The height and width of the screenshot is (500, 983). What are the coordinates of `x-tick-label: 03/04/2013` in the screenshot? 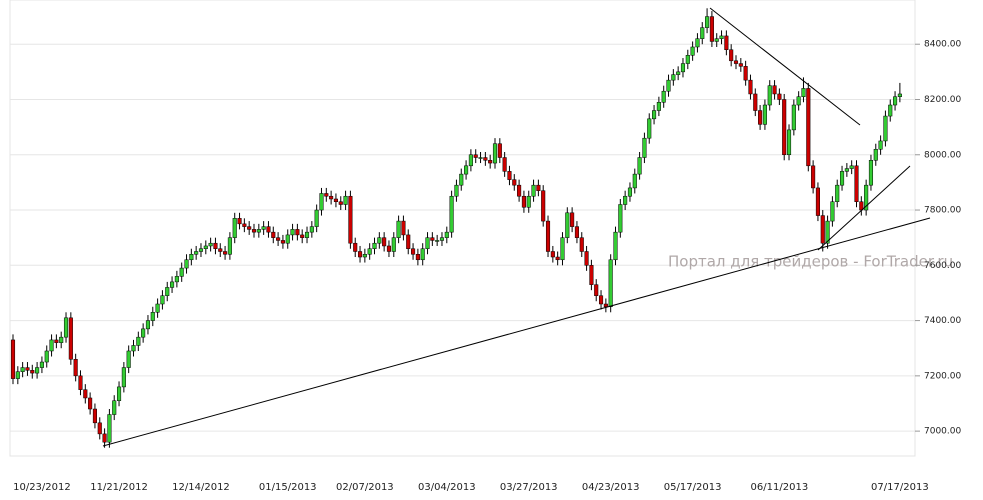 It's located at (447, 487).